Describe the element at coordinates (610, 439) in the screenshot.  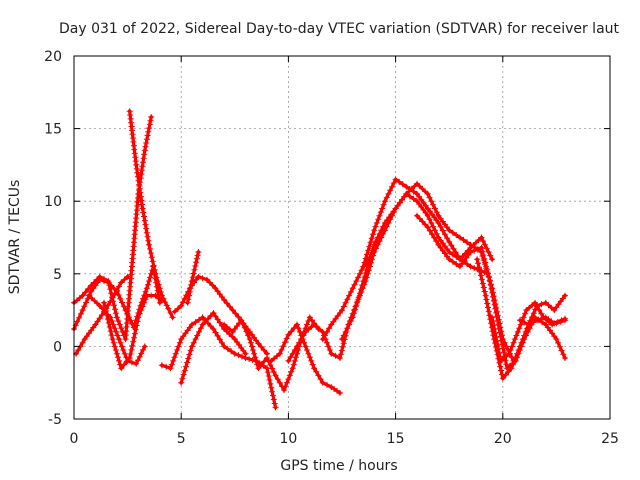
I see `x-tick-label: 25` at that location.